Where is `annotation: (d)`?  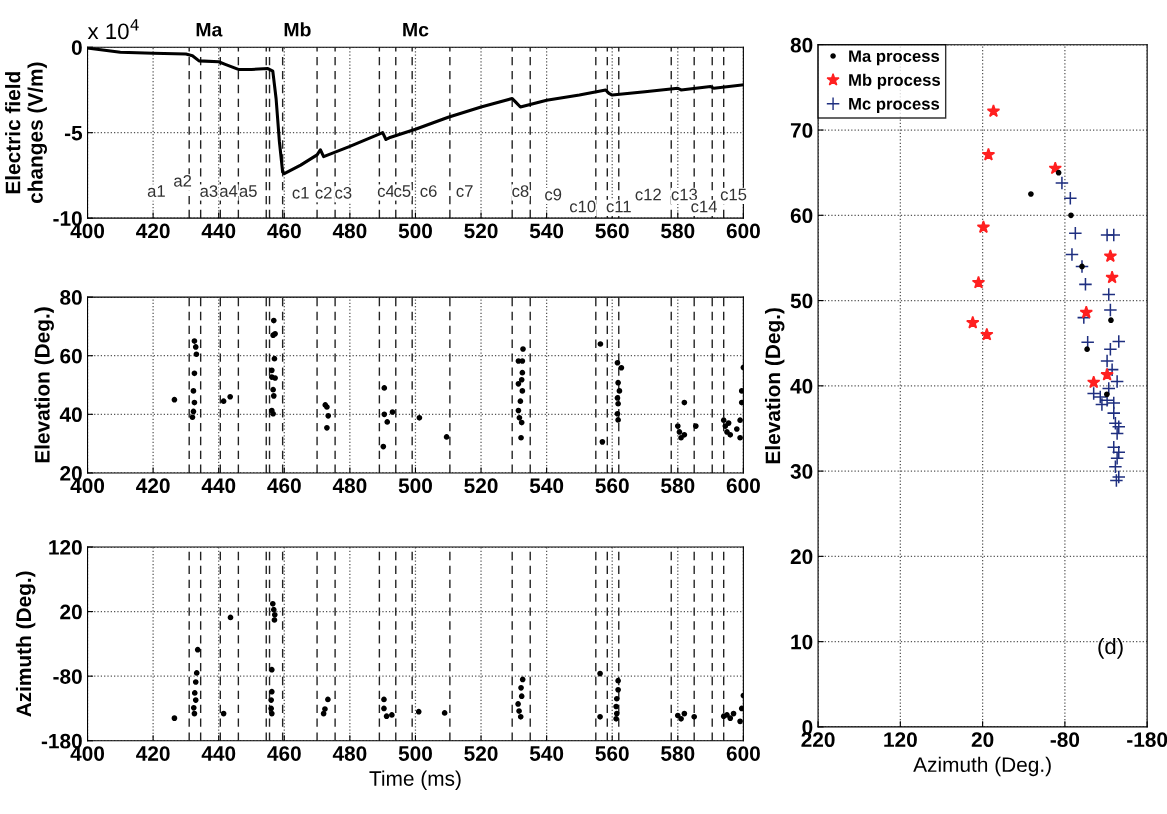
annotation: (d) is located at coordinates (1110, 648).